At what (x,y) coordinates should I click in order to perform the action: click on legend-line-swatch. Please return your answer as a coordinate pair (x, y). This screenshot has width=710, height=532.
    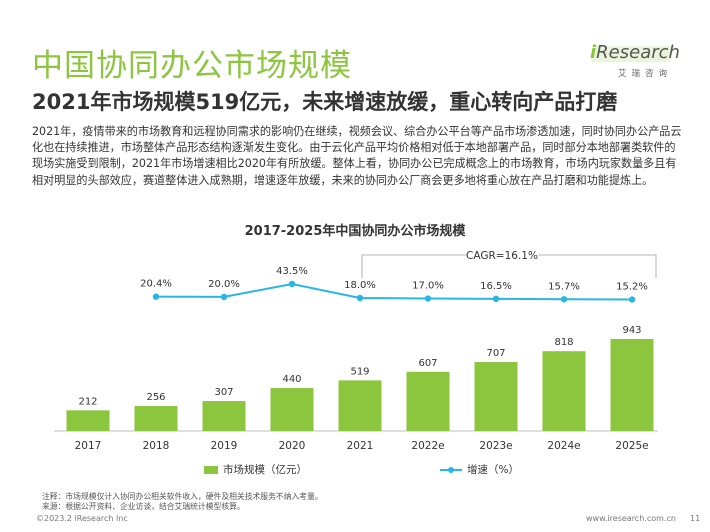
    Looking at the image, I should click on (451, 469).